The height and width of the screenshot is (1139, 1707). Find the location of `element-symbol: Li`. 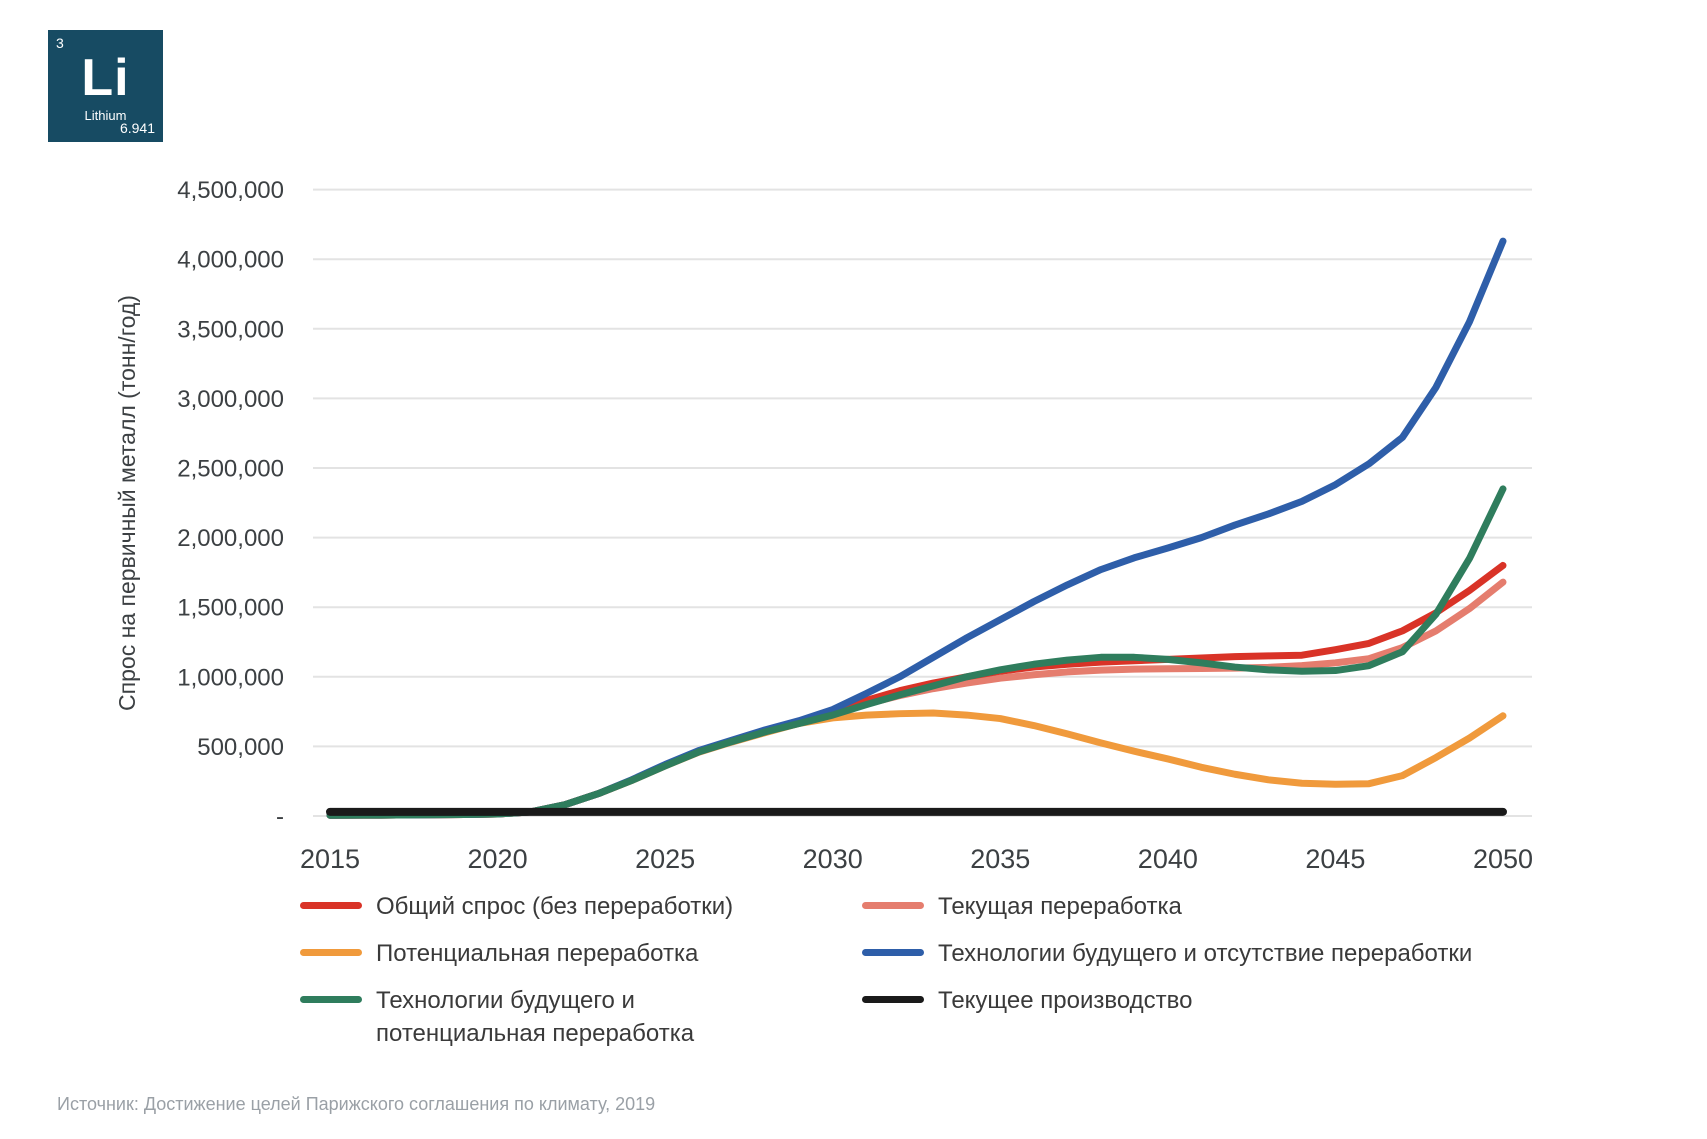

element-symbol: Li is located at coordinates (105, 78).